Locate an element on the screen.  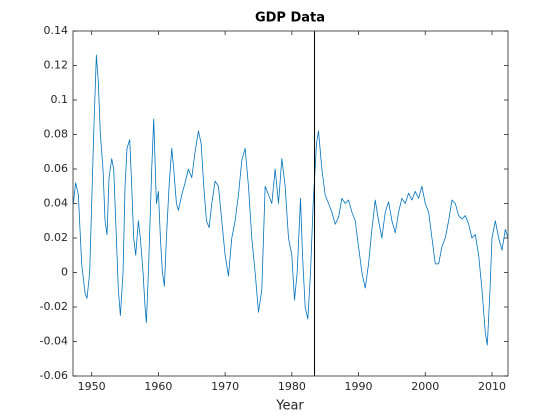
x-tick-label: 2010 is located at coordinates (492, 386).